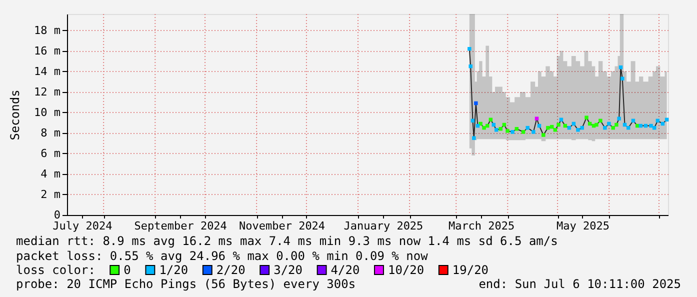  Describe the element at coordinates (82, 226) in the screenshot. I see `x-tick-label: July 2024` at that location.